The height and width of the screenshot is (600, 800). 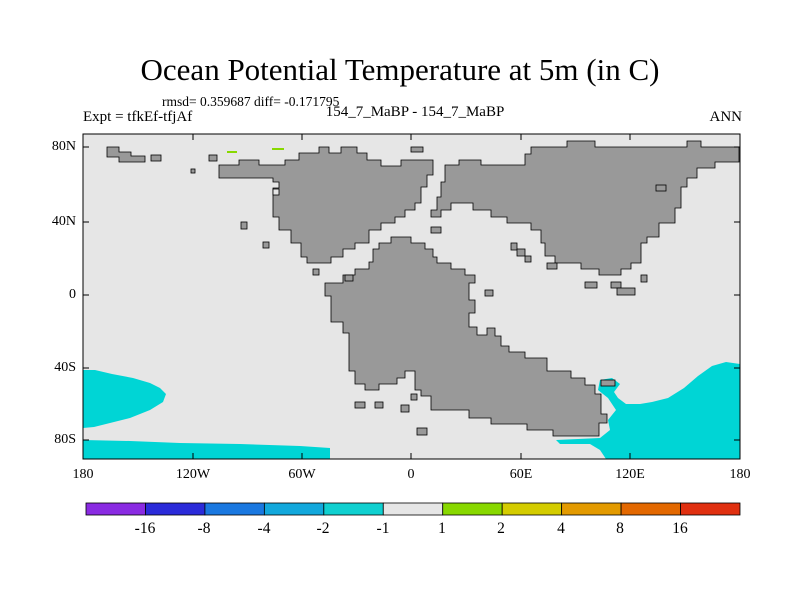 I want to click on period-label: 154_7_MaBP - 154_7_MaBP, so click(x=415, y=112).